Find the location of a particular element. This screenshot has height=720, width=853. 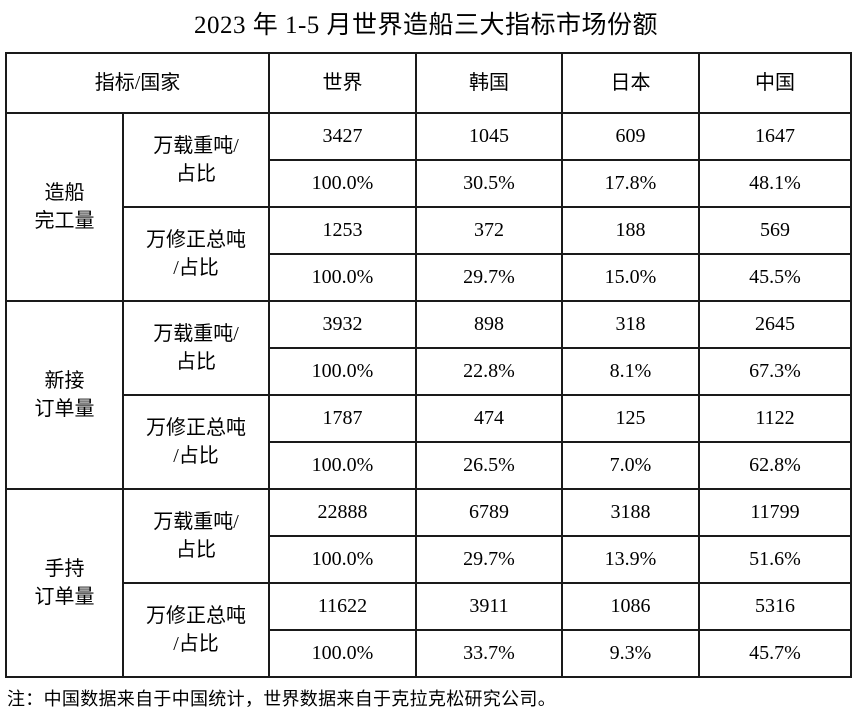

table-row: 万修正总吨 /占比 11622 3911 1086 5316 is located at coordinates (429, 629).